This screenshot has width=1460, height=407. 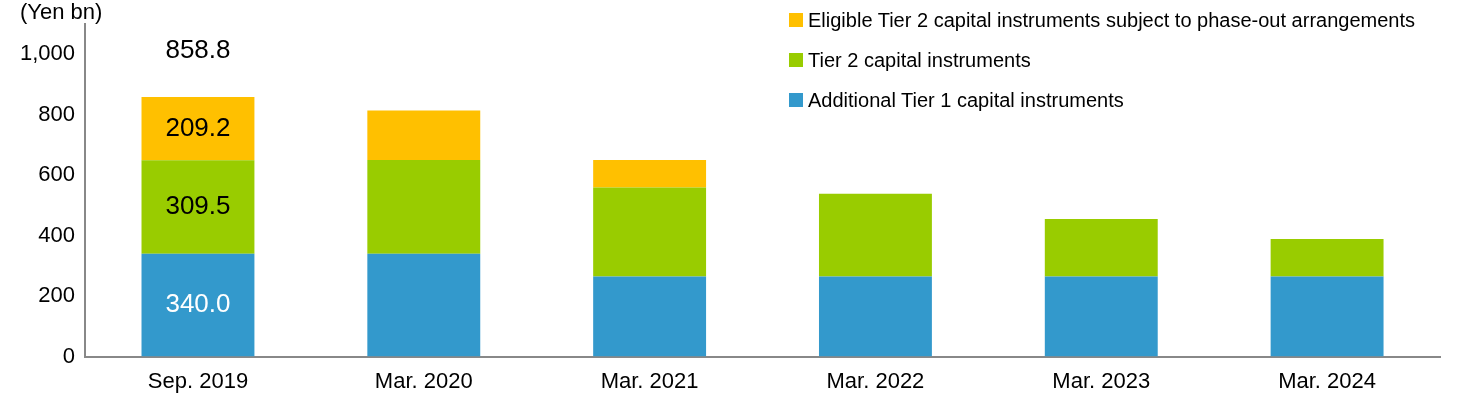 What do you see at coordinates (57, 113) in the screenshot?
I see `y-tick-label: 800` at bounding box center [57, 113].